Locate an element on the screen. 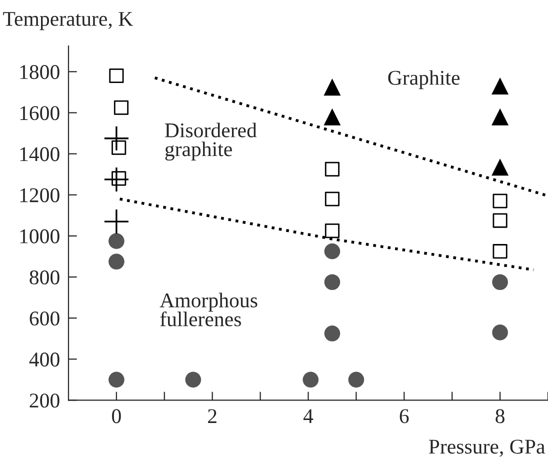 The height and width of the screenshot is (460, 548). x-tick-label: 6 is located at coordinates (404, 416).